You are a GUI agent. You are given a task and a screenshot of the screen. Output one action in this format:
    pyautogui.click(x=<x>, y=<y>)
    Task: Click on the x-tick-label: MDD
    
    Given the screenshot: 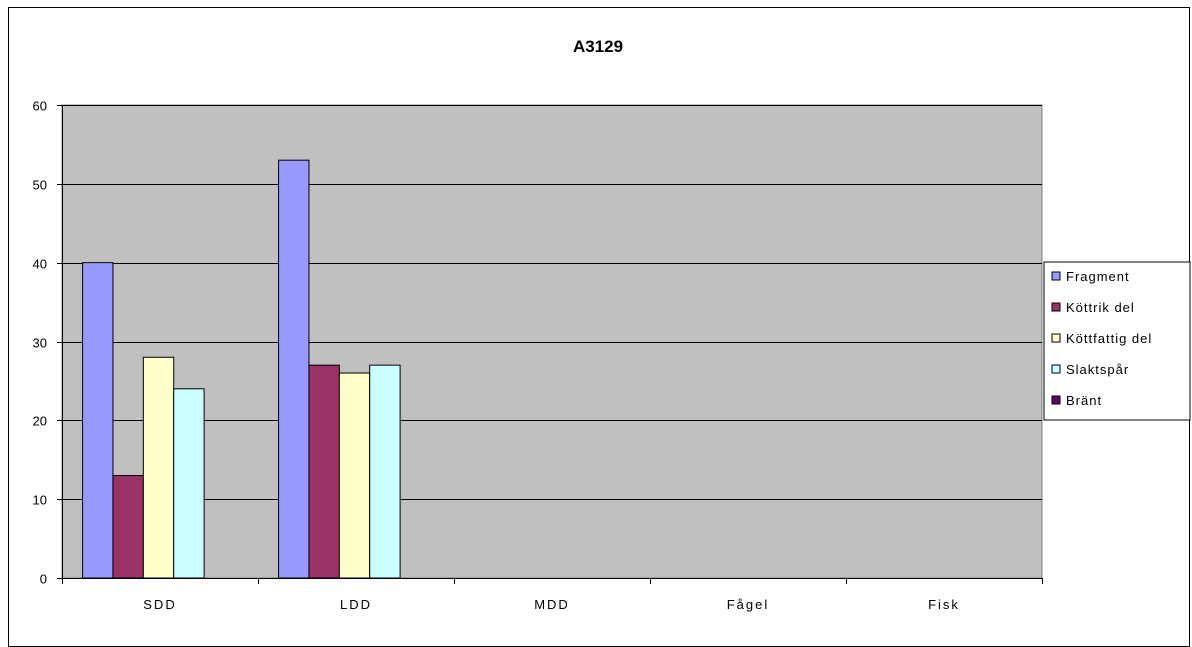 What is the action you would take?
    pyautogui.click(x=552, y=604)
    